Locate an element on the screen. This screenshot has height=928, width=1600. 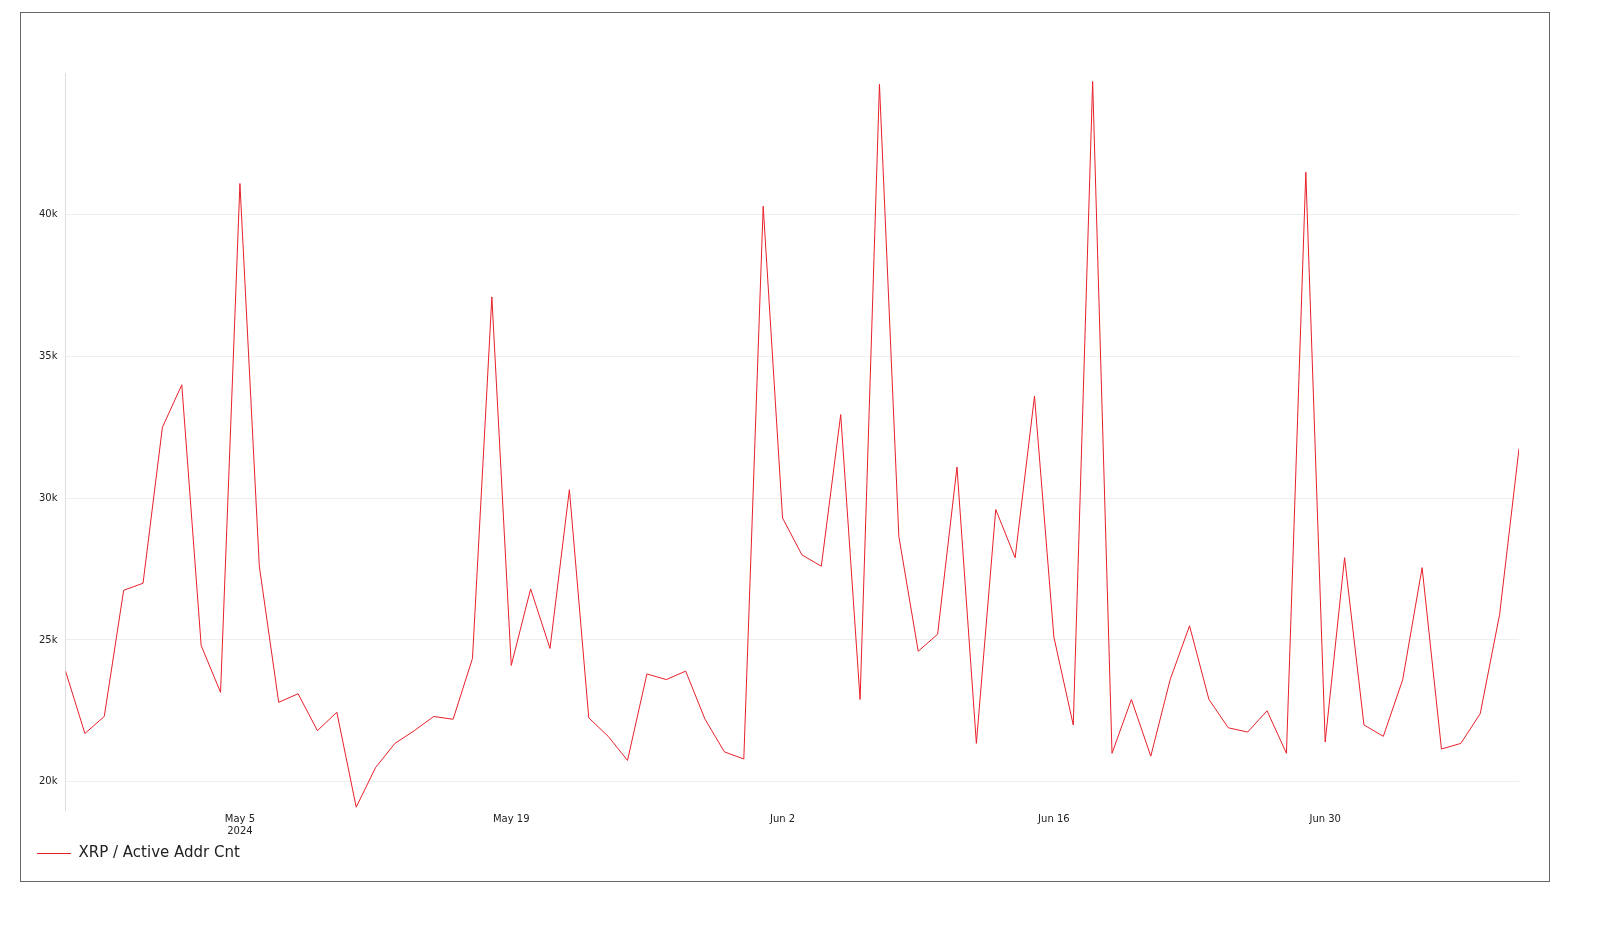
x-tick-label: May 19 is located at coordinates (511, 818).